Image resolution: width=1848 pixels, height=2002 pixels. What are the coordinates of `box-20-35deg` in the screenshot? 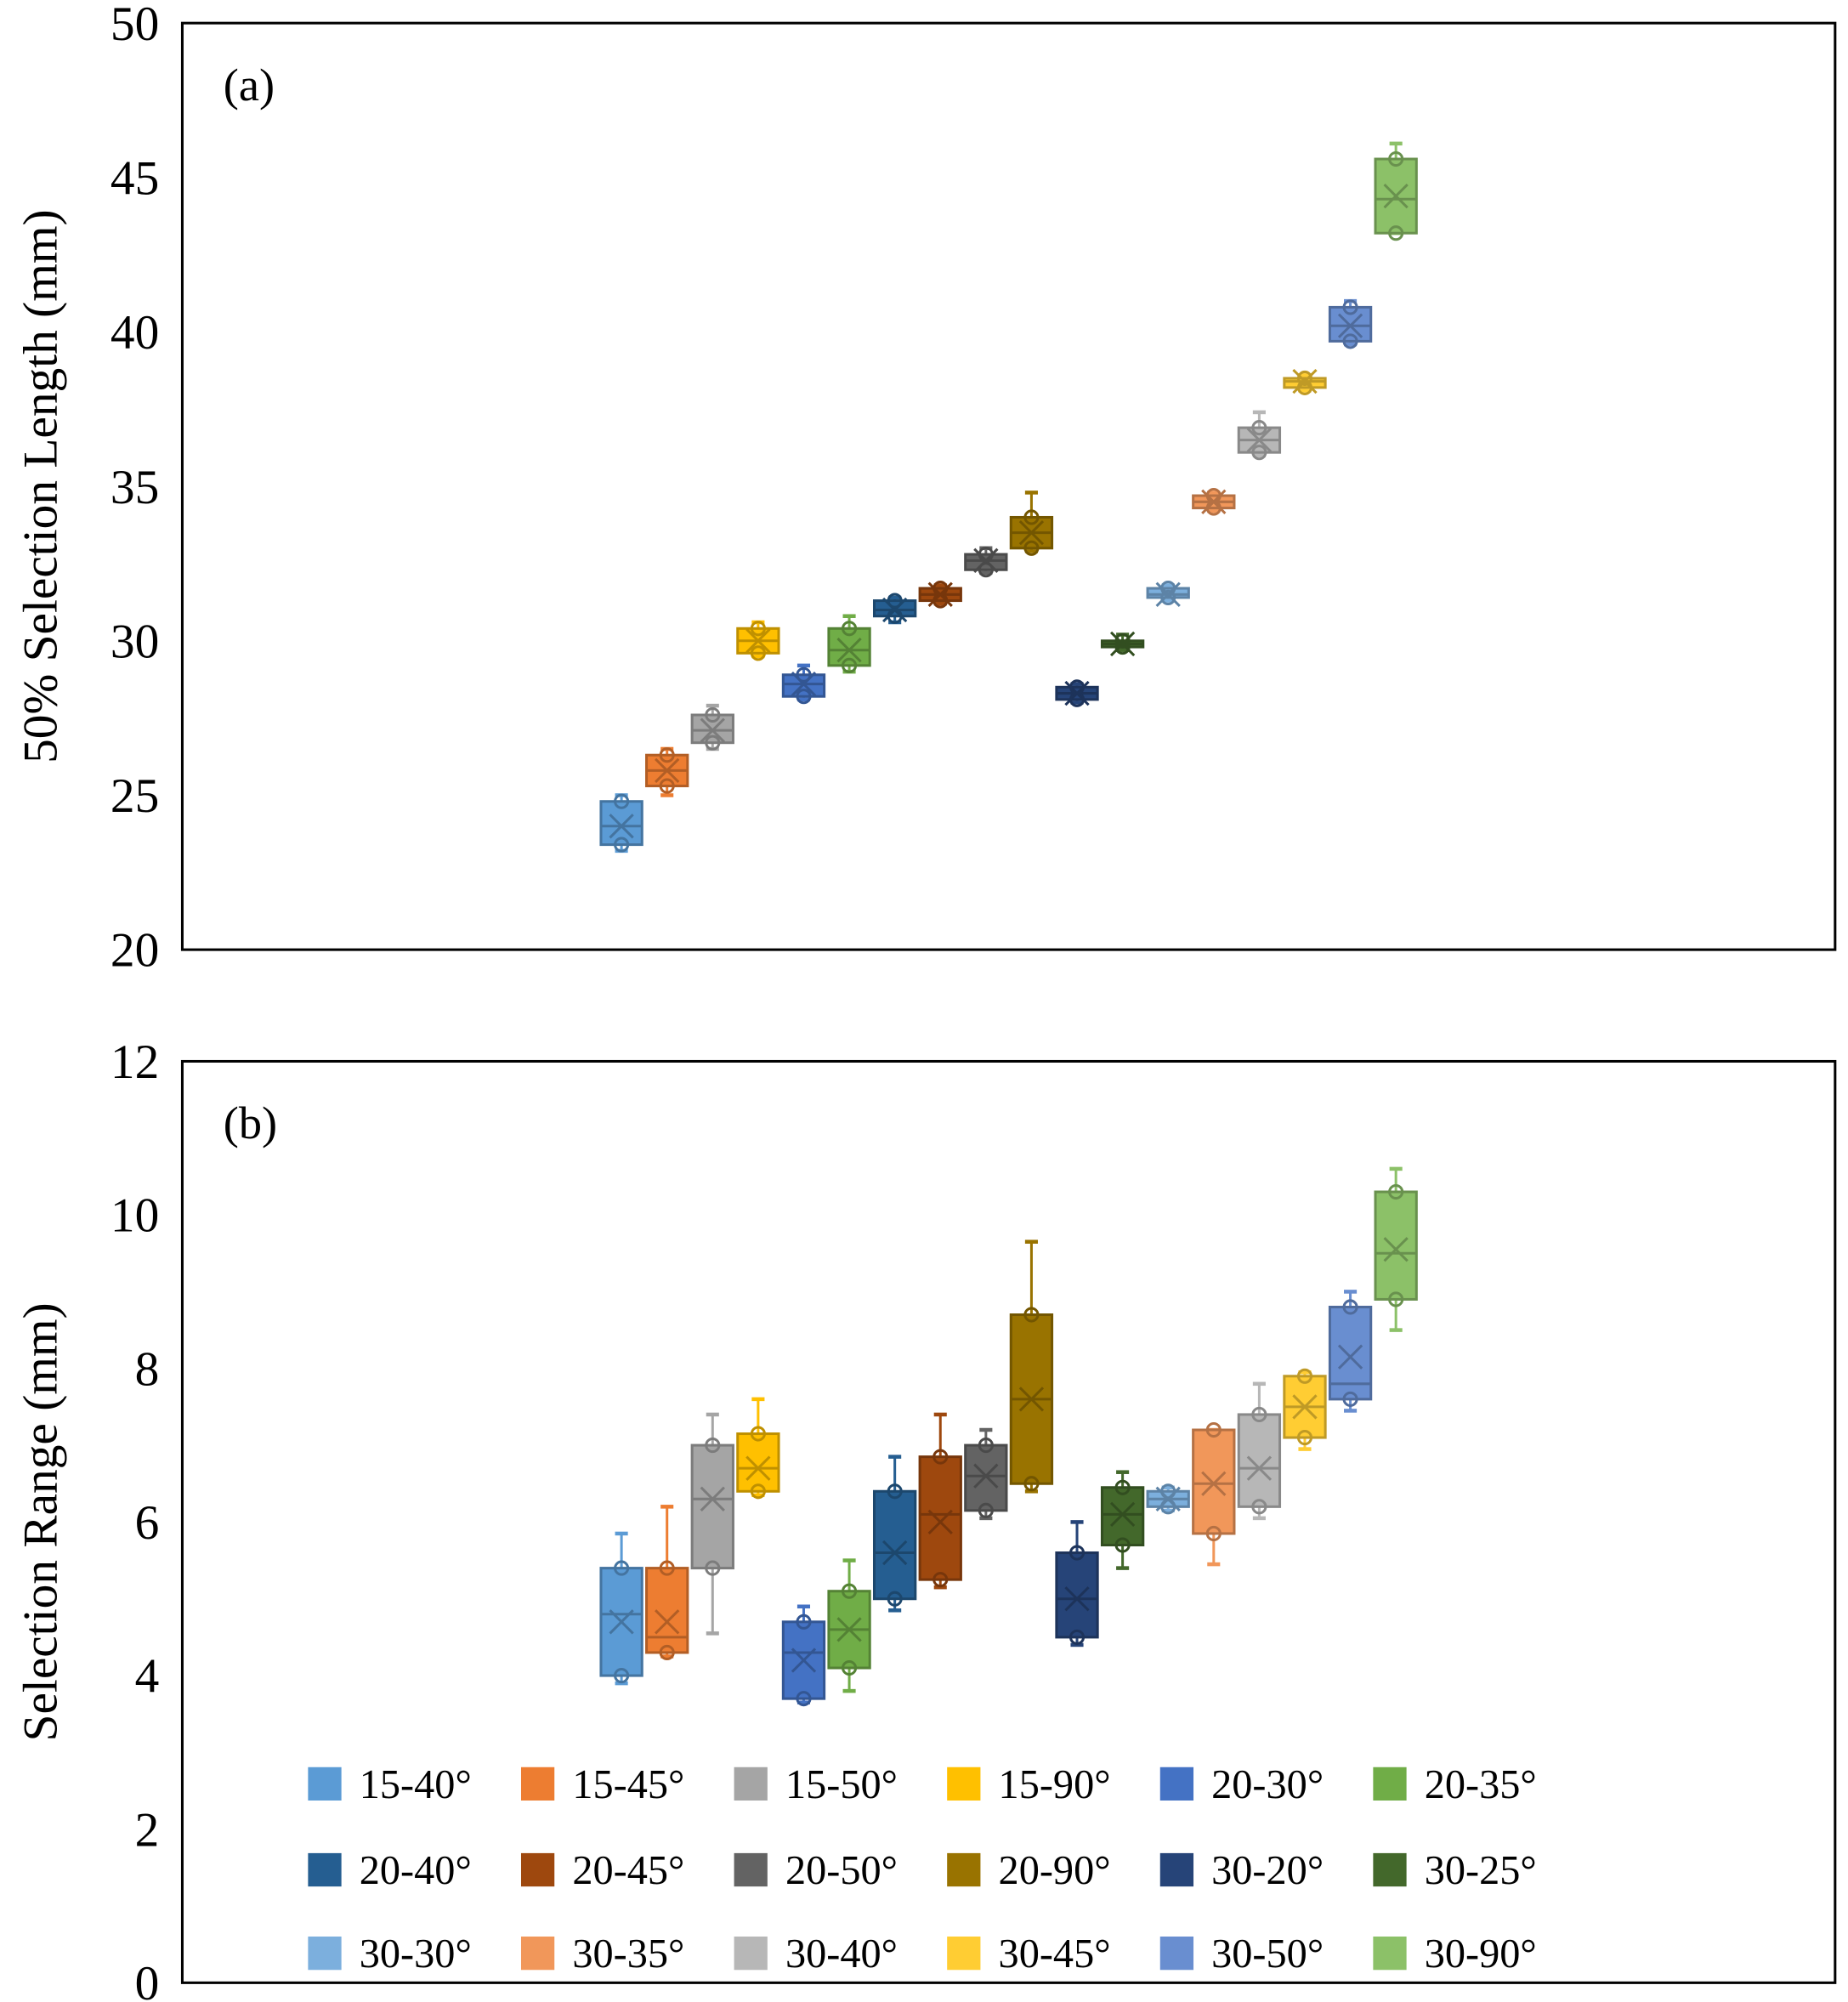 It's located at (849, 1626).